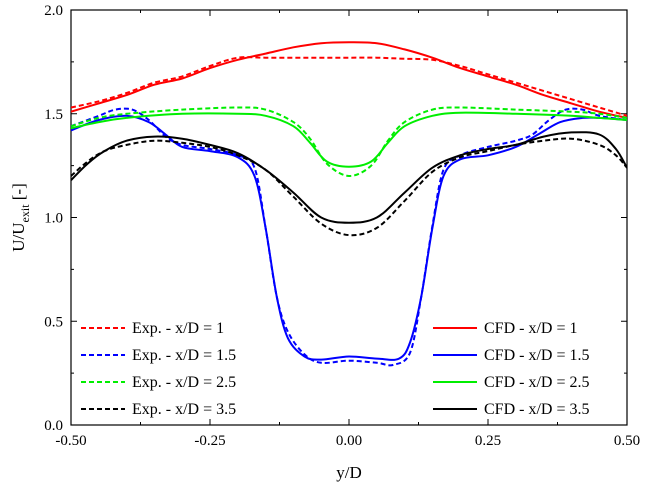 The height and width of the screenshot is (496, 648). What do you see at coordinates (184, 382) in the screenshot?
I see `legend-label: Exp. - x/D = 2.5` at bounding box center [184, 382].